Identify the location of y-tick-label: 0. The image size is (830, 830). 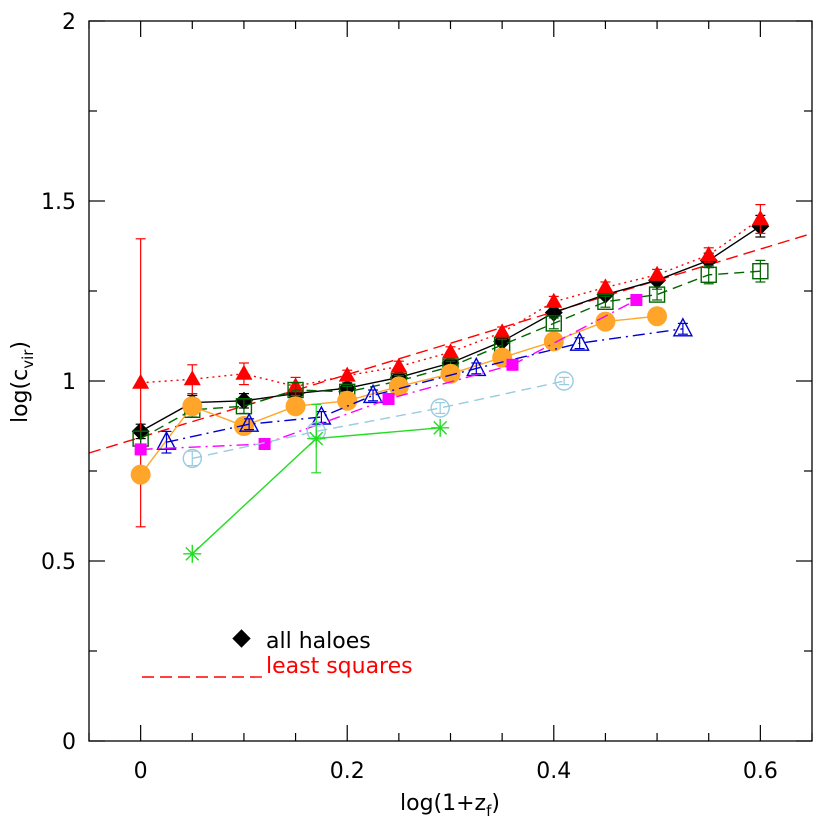
(69, 742).